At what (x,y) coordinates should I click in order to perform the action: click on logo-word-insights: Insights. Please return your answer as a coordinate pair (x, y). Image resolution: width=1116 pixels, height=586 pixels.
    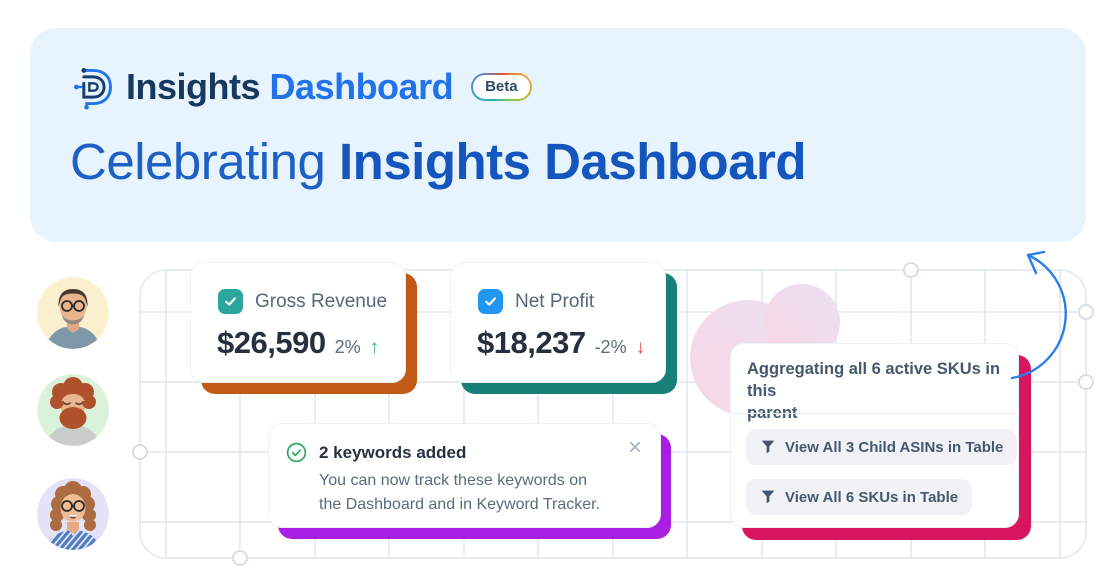
    Looking at the image, I should click on (193, 86).